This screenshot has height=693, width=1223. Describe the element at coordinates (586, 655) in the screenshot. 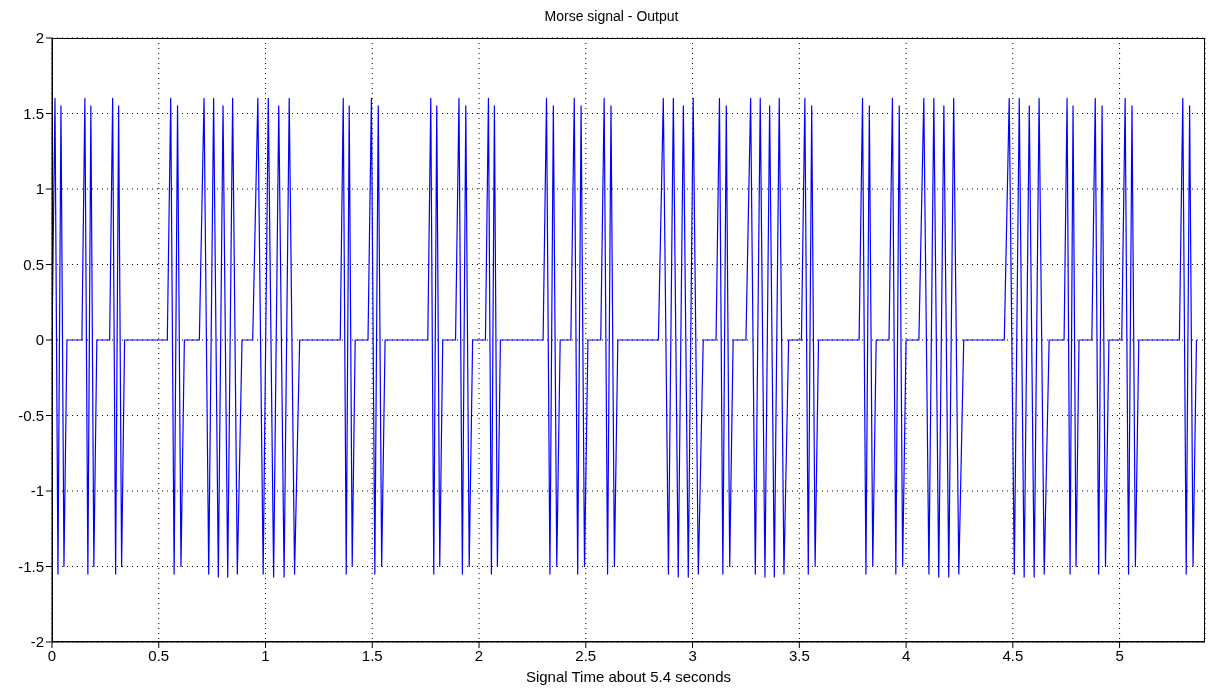

I see `x-tick-label: 2.5` at that location.